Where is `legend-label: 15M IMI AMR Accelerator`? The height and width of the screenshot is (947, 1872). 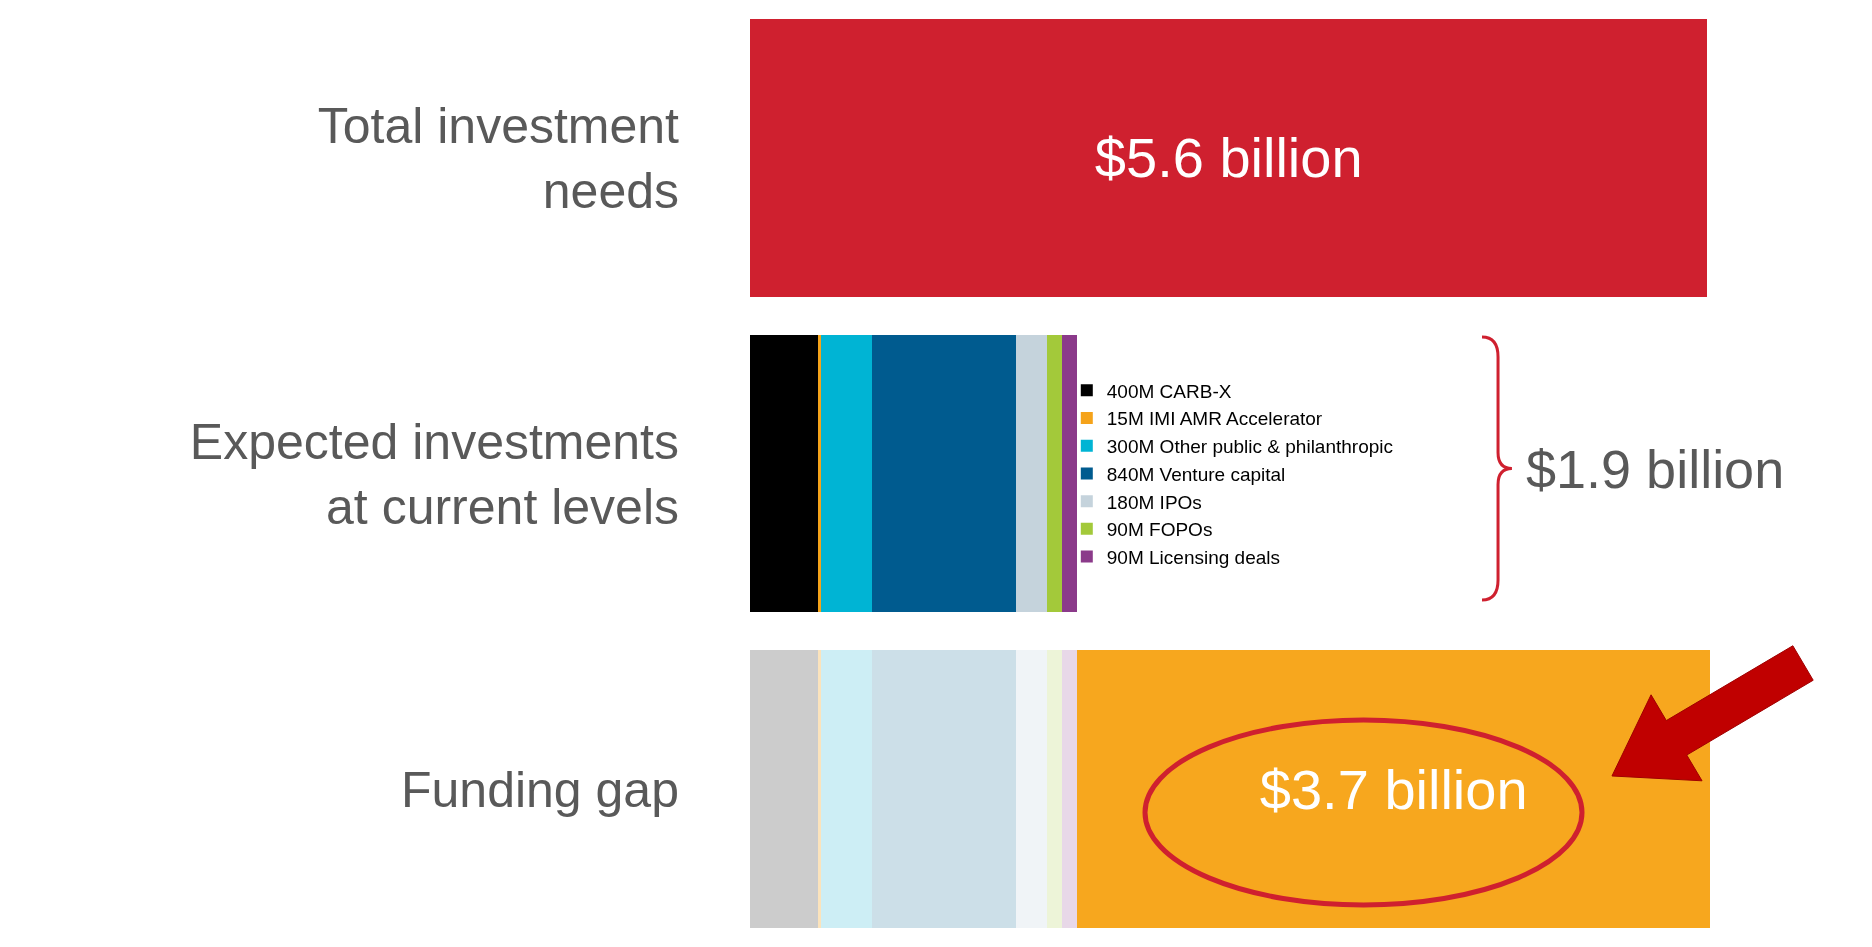
legend-label: 15M IMI AMR Accelerator is located at coordinates (1214, 419).